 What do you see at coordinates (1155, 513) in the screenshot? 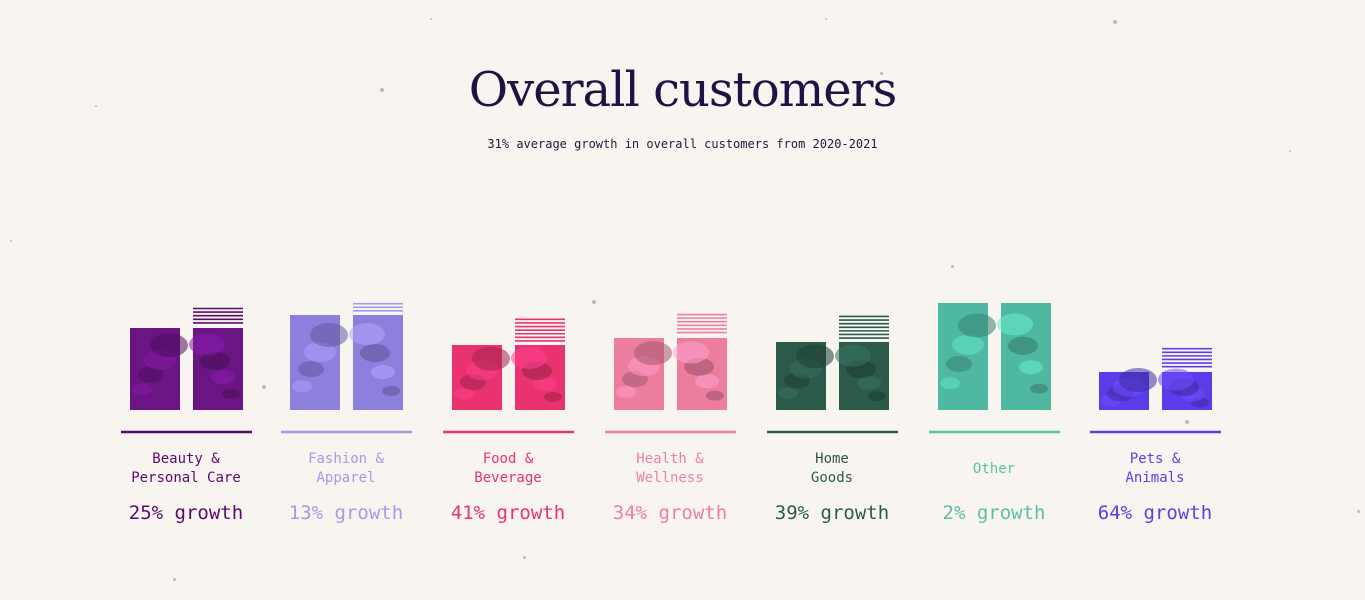
I see `growth-value: 64% growth` at bounding box center [1155, 513].